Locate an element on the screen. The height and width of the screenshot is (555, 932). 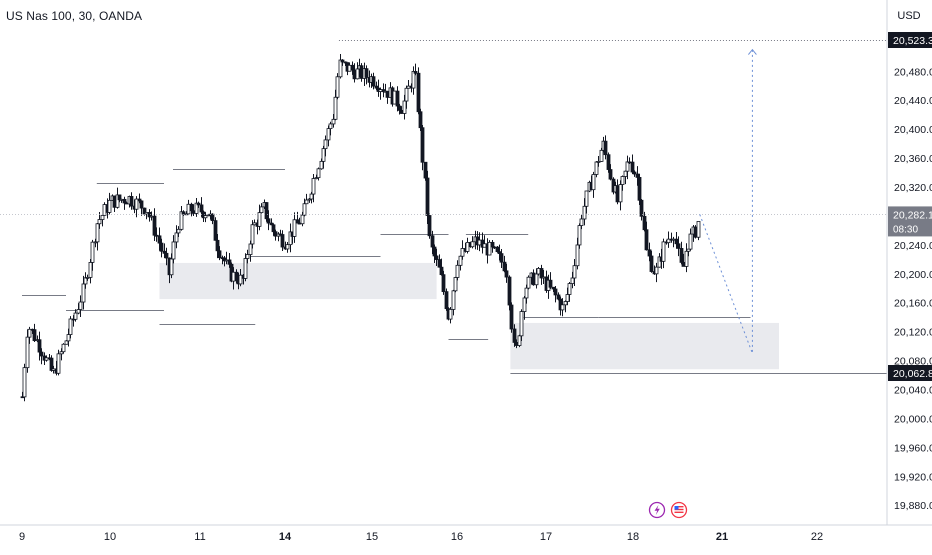
demand-zone is located at coordinates (298, 281).